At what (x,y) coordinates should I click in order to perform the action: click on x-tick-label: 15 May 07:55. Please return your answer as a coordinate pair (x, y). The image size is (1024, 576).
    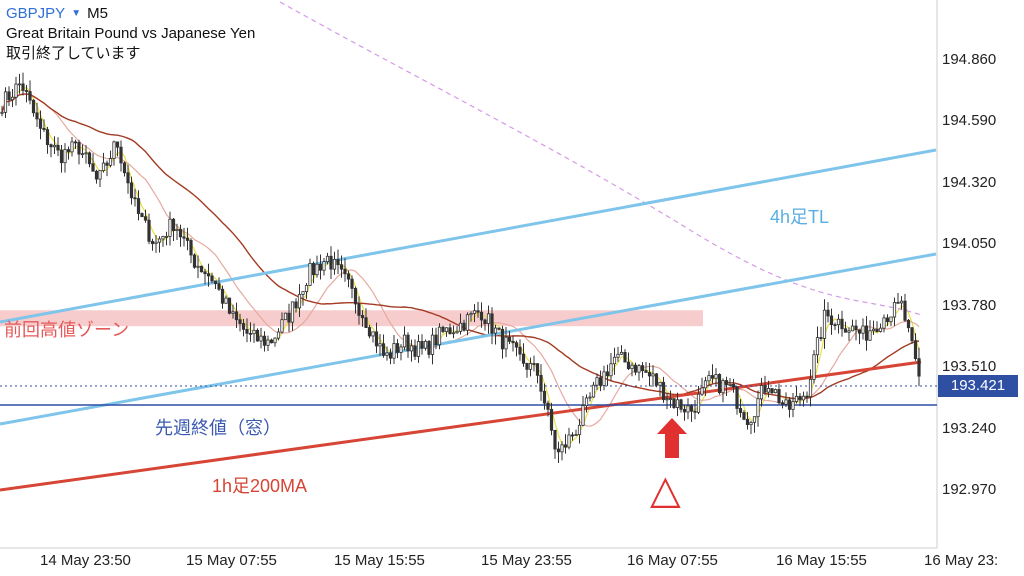
    Looking at the image, I should click on (231, 560).